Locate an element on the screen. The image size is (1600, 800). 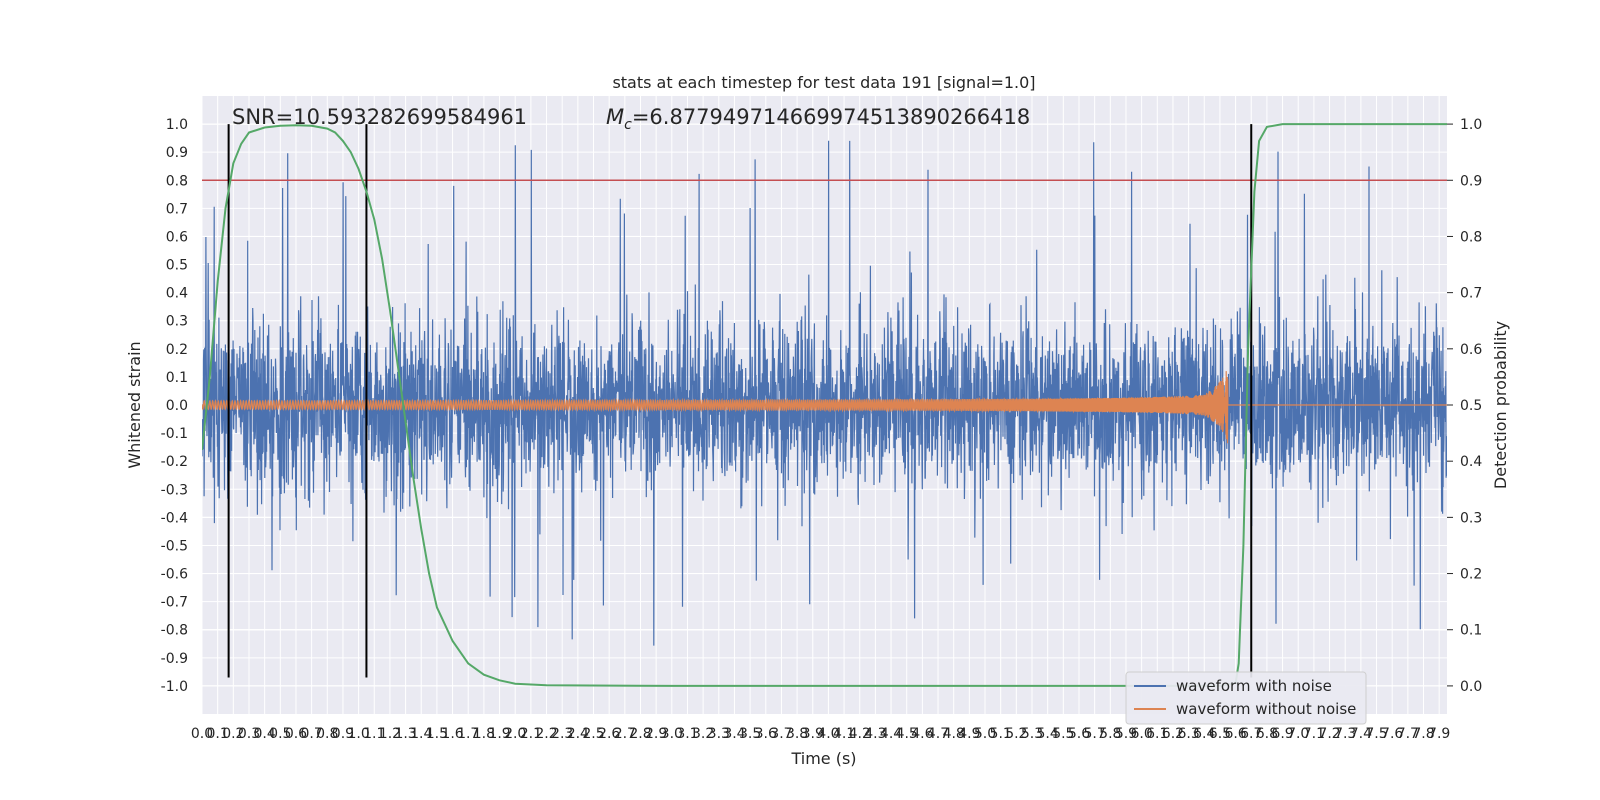
x-tick-label: 3.3 is located at coordinates (719, 734).